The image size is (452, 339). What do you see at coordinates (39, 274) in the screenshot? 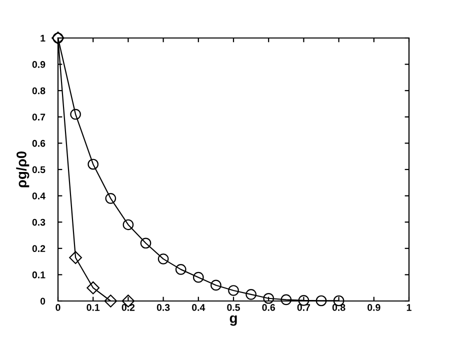
I see `y-tick-label: 0.1` at bounding box center [39, 274].